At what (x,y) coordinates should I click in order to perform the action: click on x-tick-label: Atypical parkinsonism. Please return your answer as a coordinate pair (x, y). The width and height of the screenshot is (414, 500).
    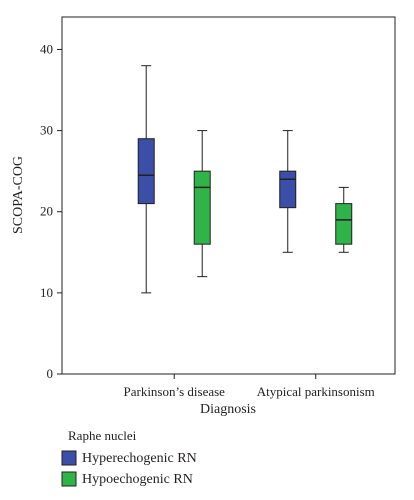
    Looking at the image, I should click on (316, 391).